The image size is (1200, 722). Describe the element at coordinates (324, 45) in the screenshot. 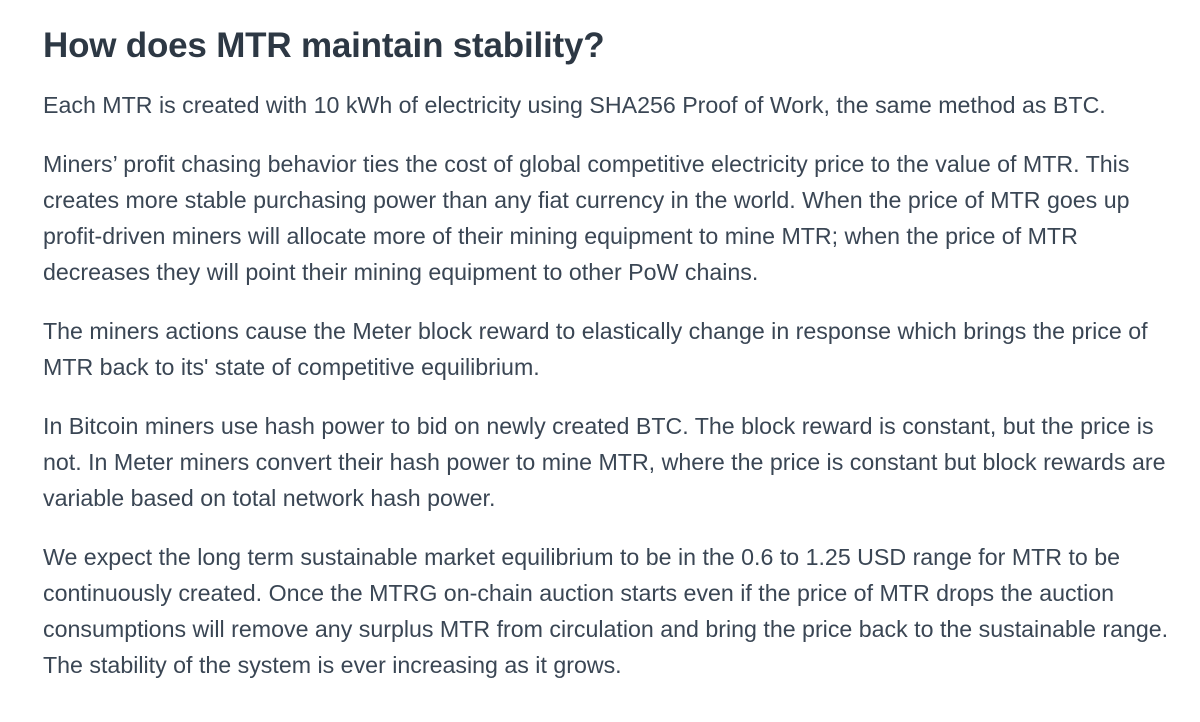

I see `page-title: How does MTR maintain stability?` at that location.